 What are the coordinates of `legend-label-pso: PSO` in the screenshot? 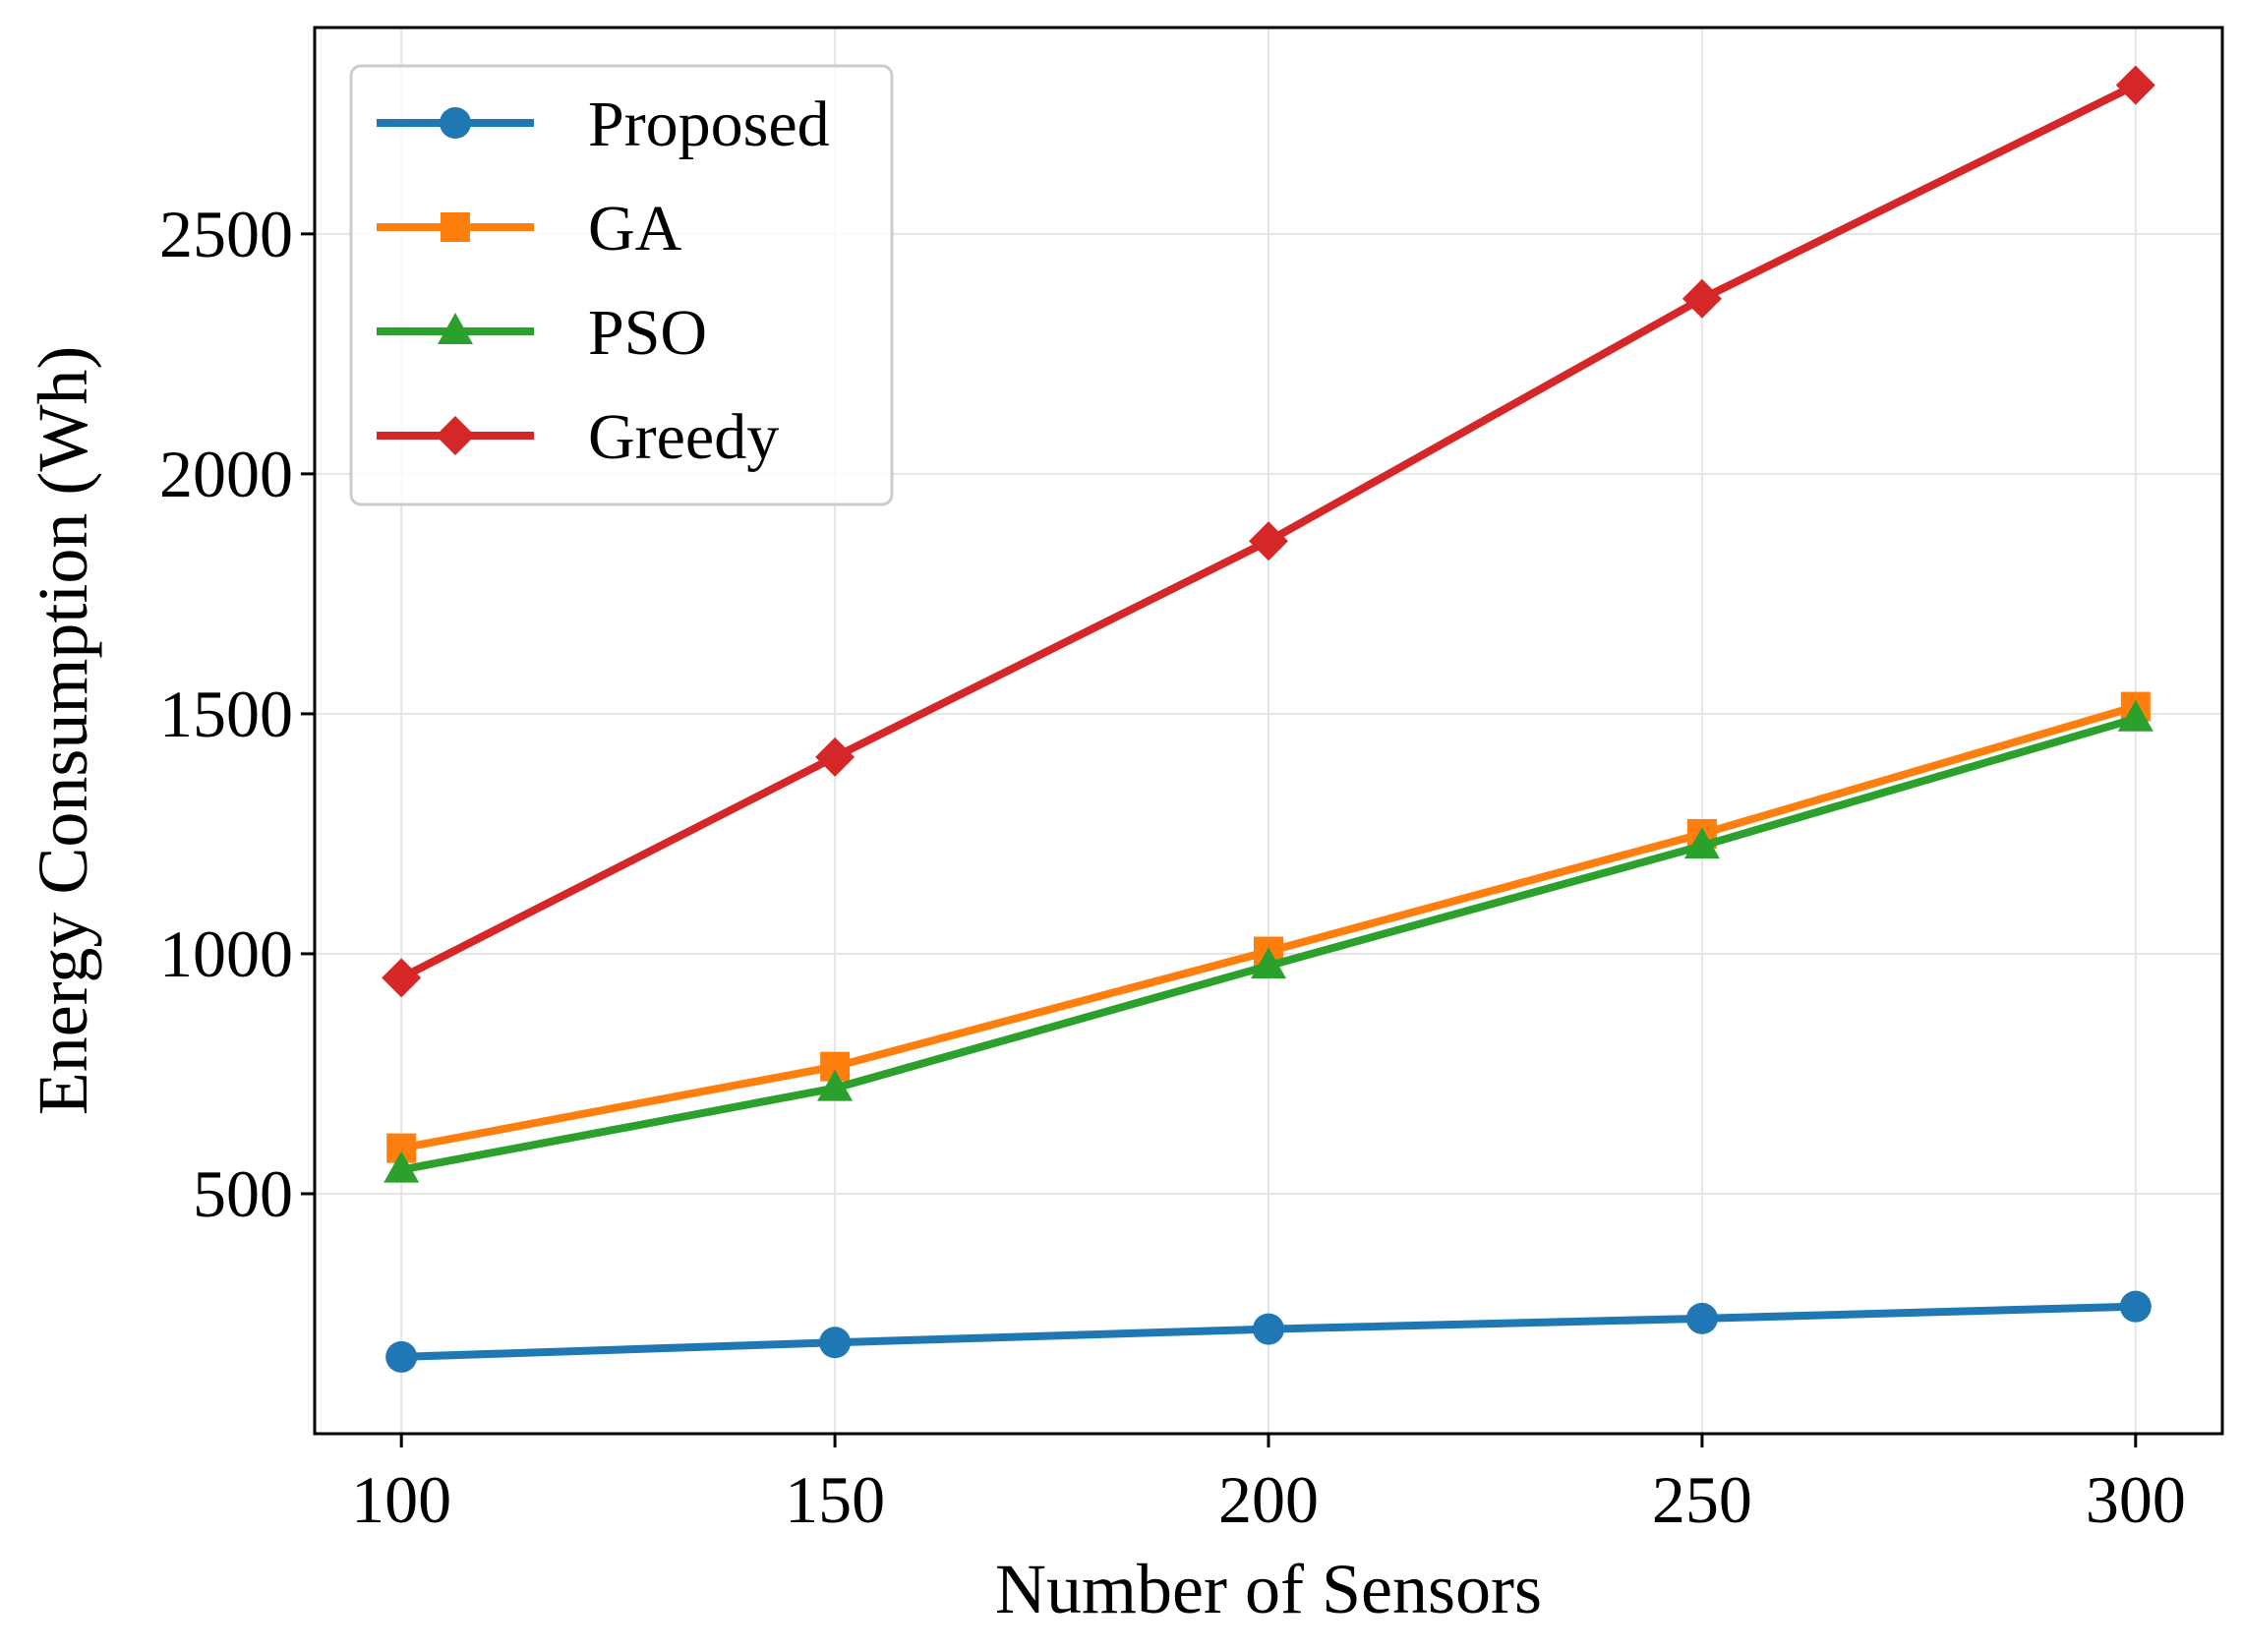 It's located at (647, 333).